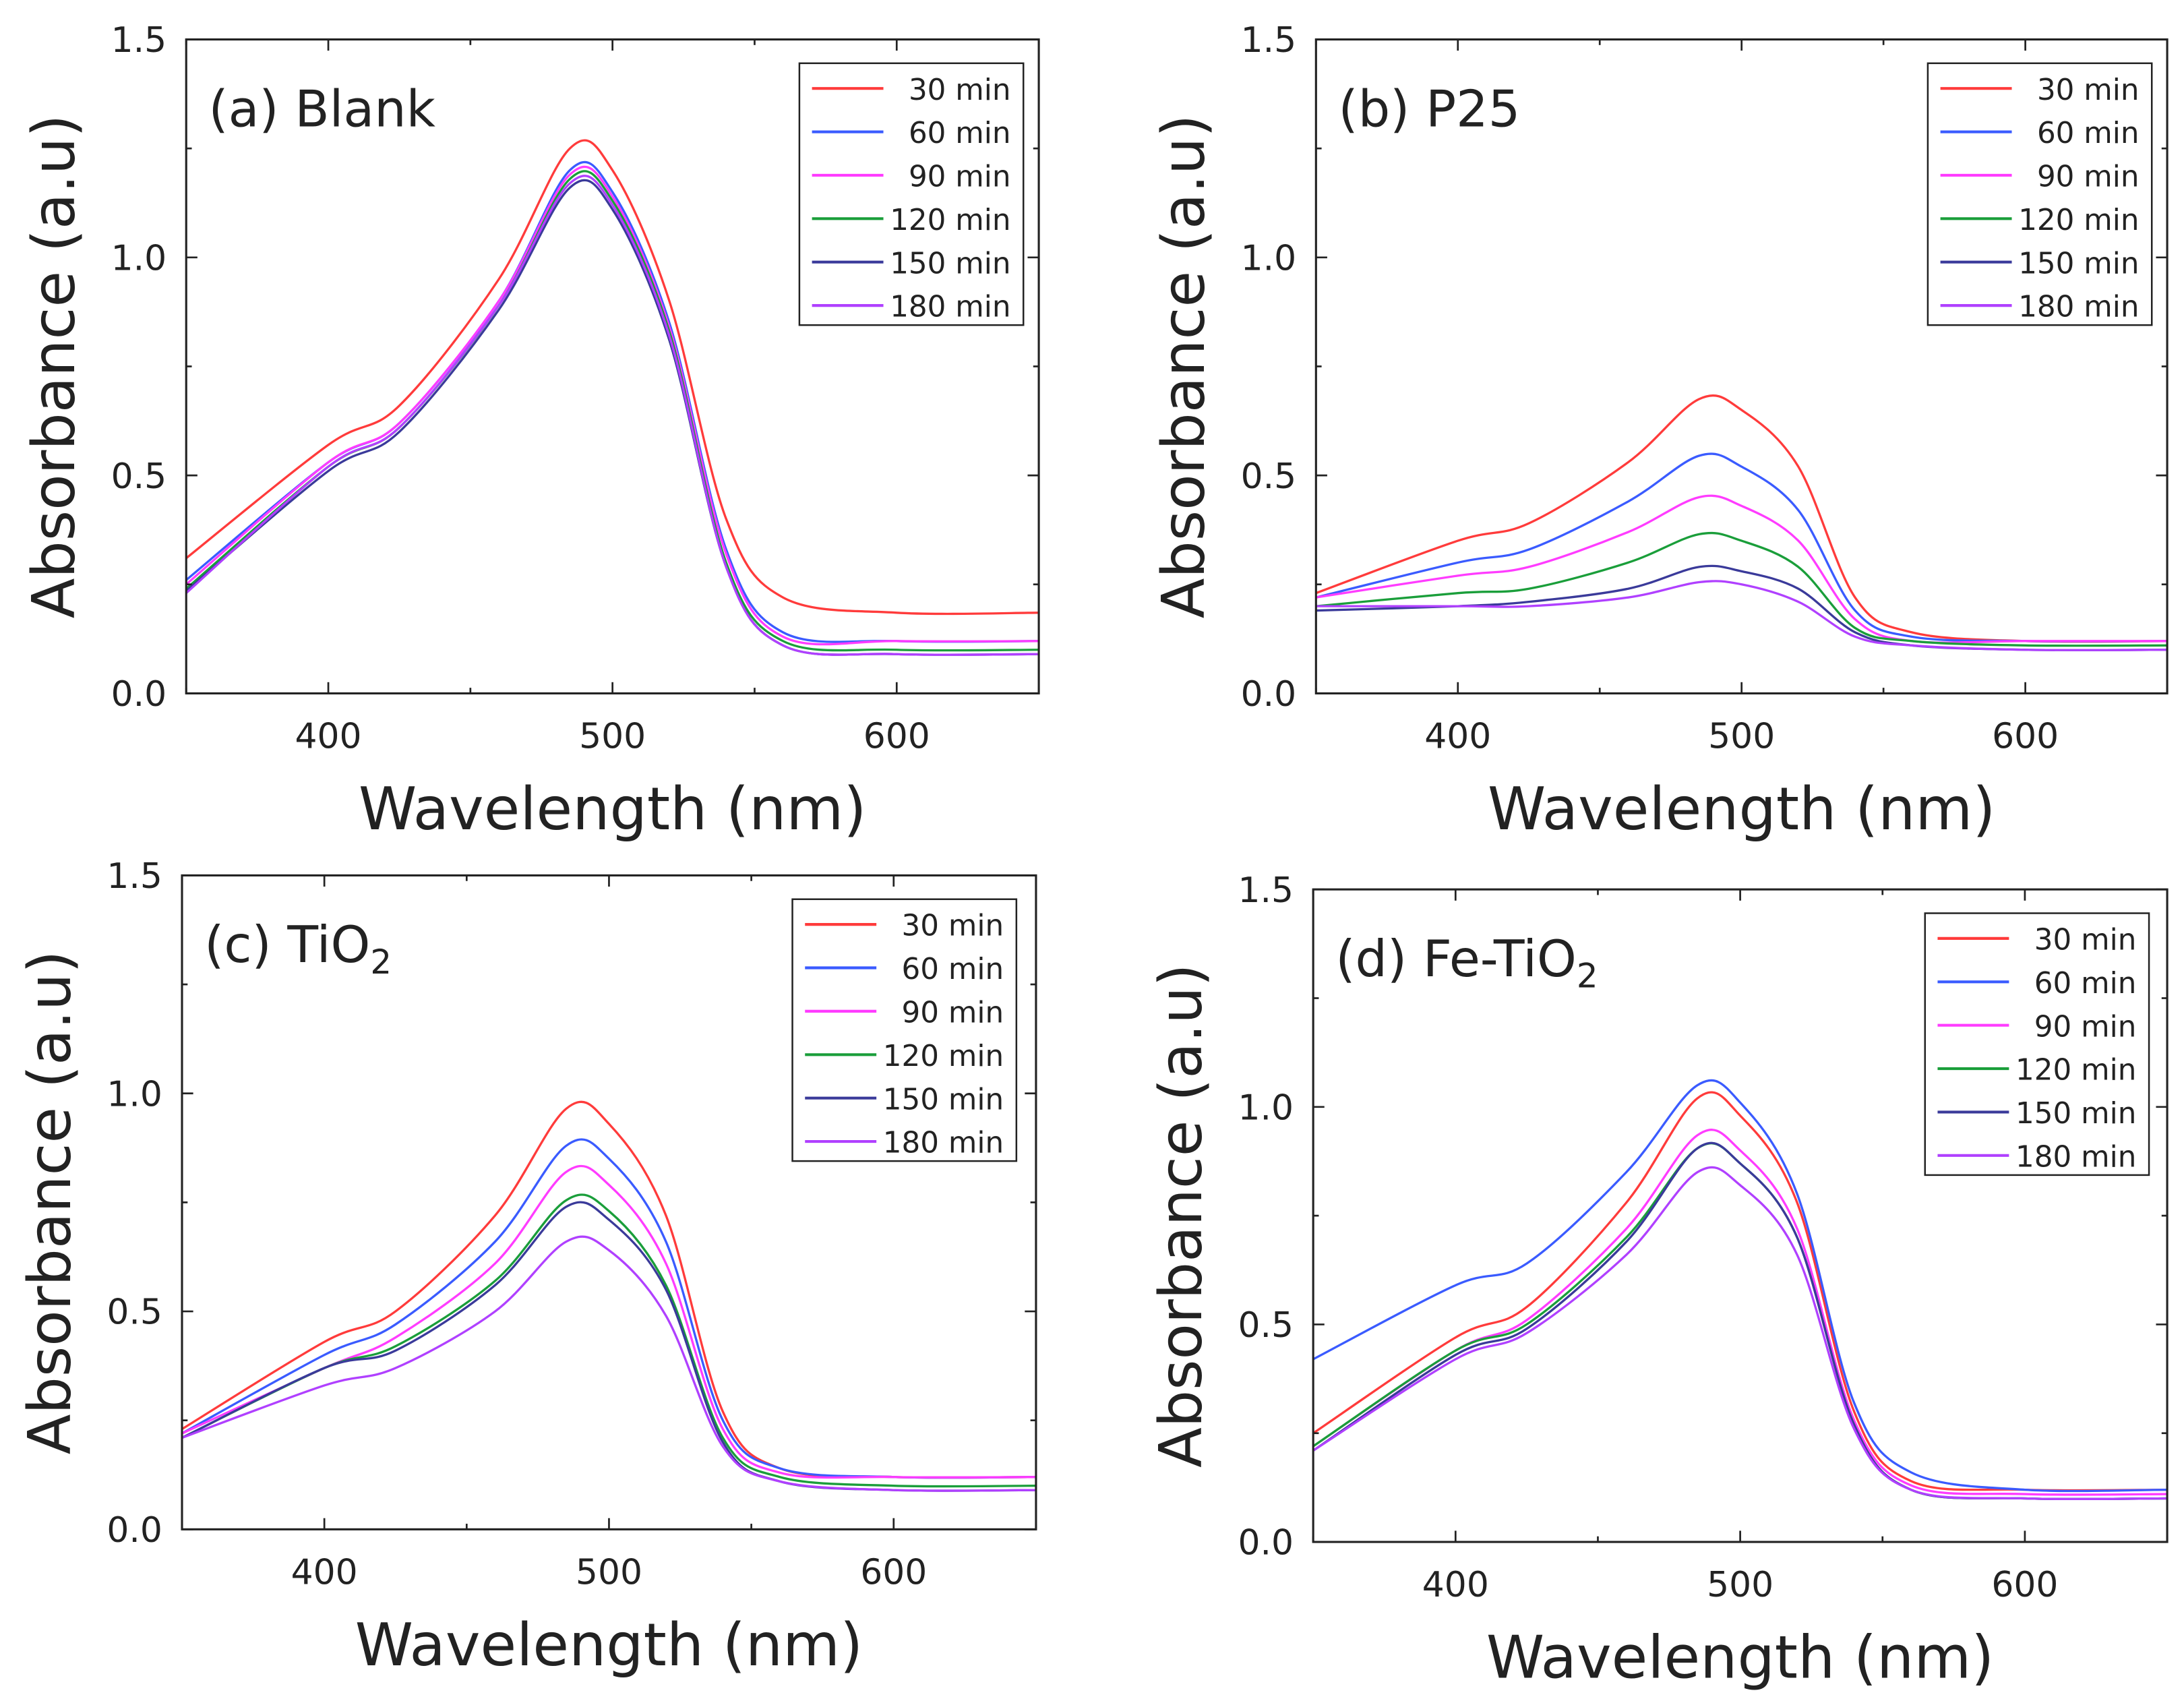  What do you see at coordinates (1430, 109) in the screenshot?
I see `panel-title: (b) P25` at bounding box center [1430, 109].